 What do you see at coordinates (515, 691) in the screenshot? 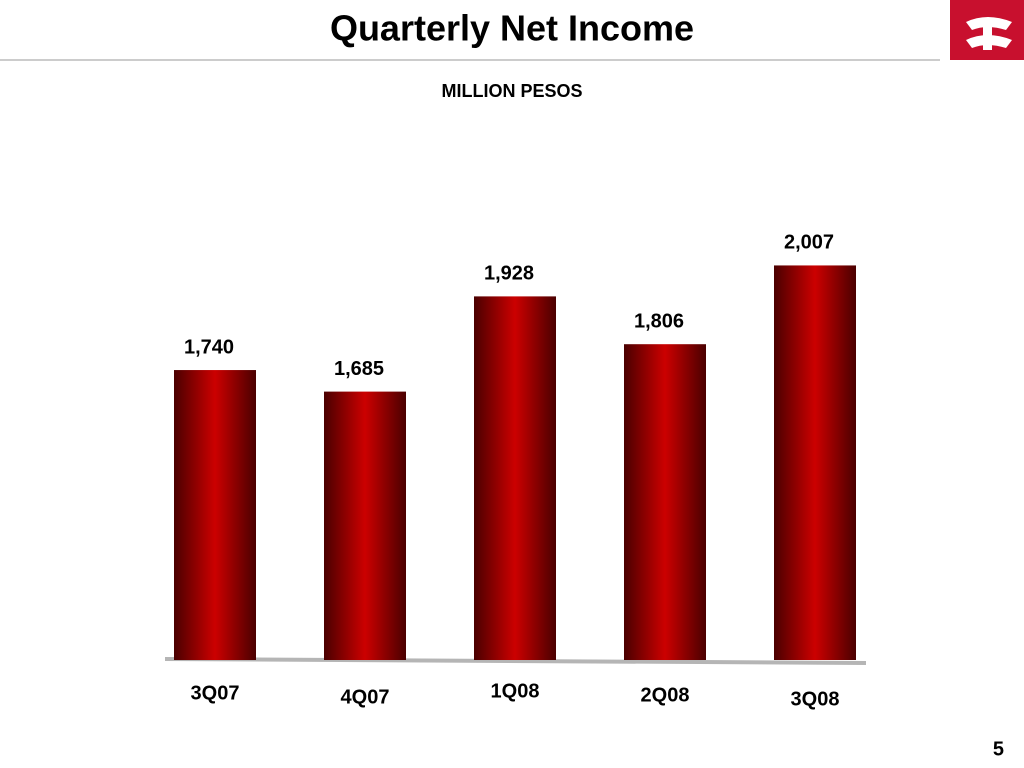
I see `x-tick-label: 1Q08` at bounding box center [515, 691].